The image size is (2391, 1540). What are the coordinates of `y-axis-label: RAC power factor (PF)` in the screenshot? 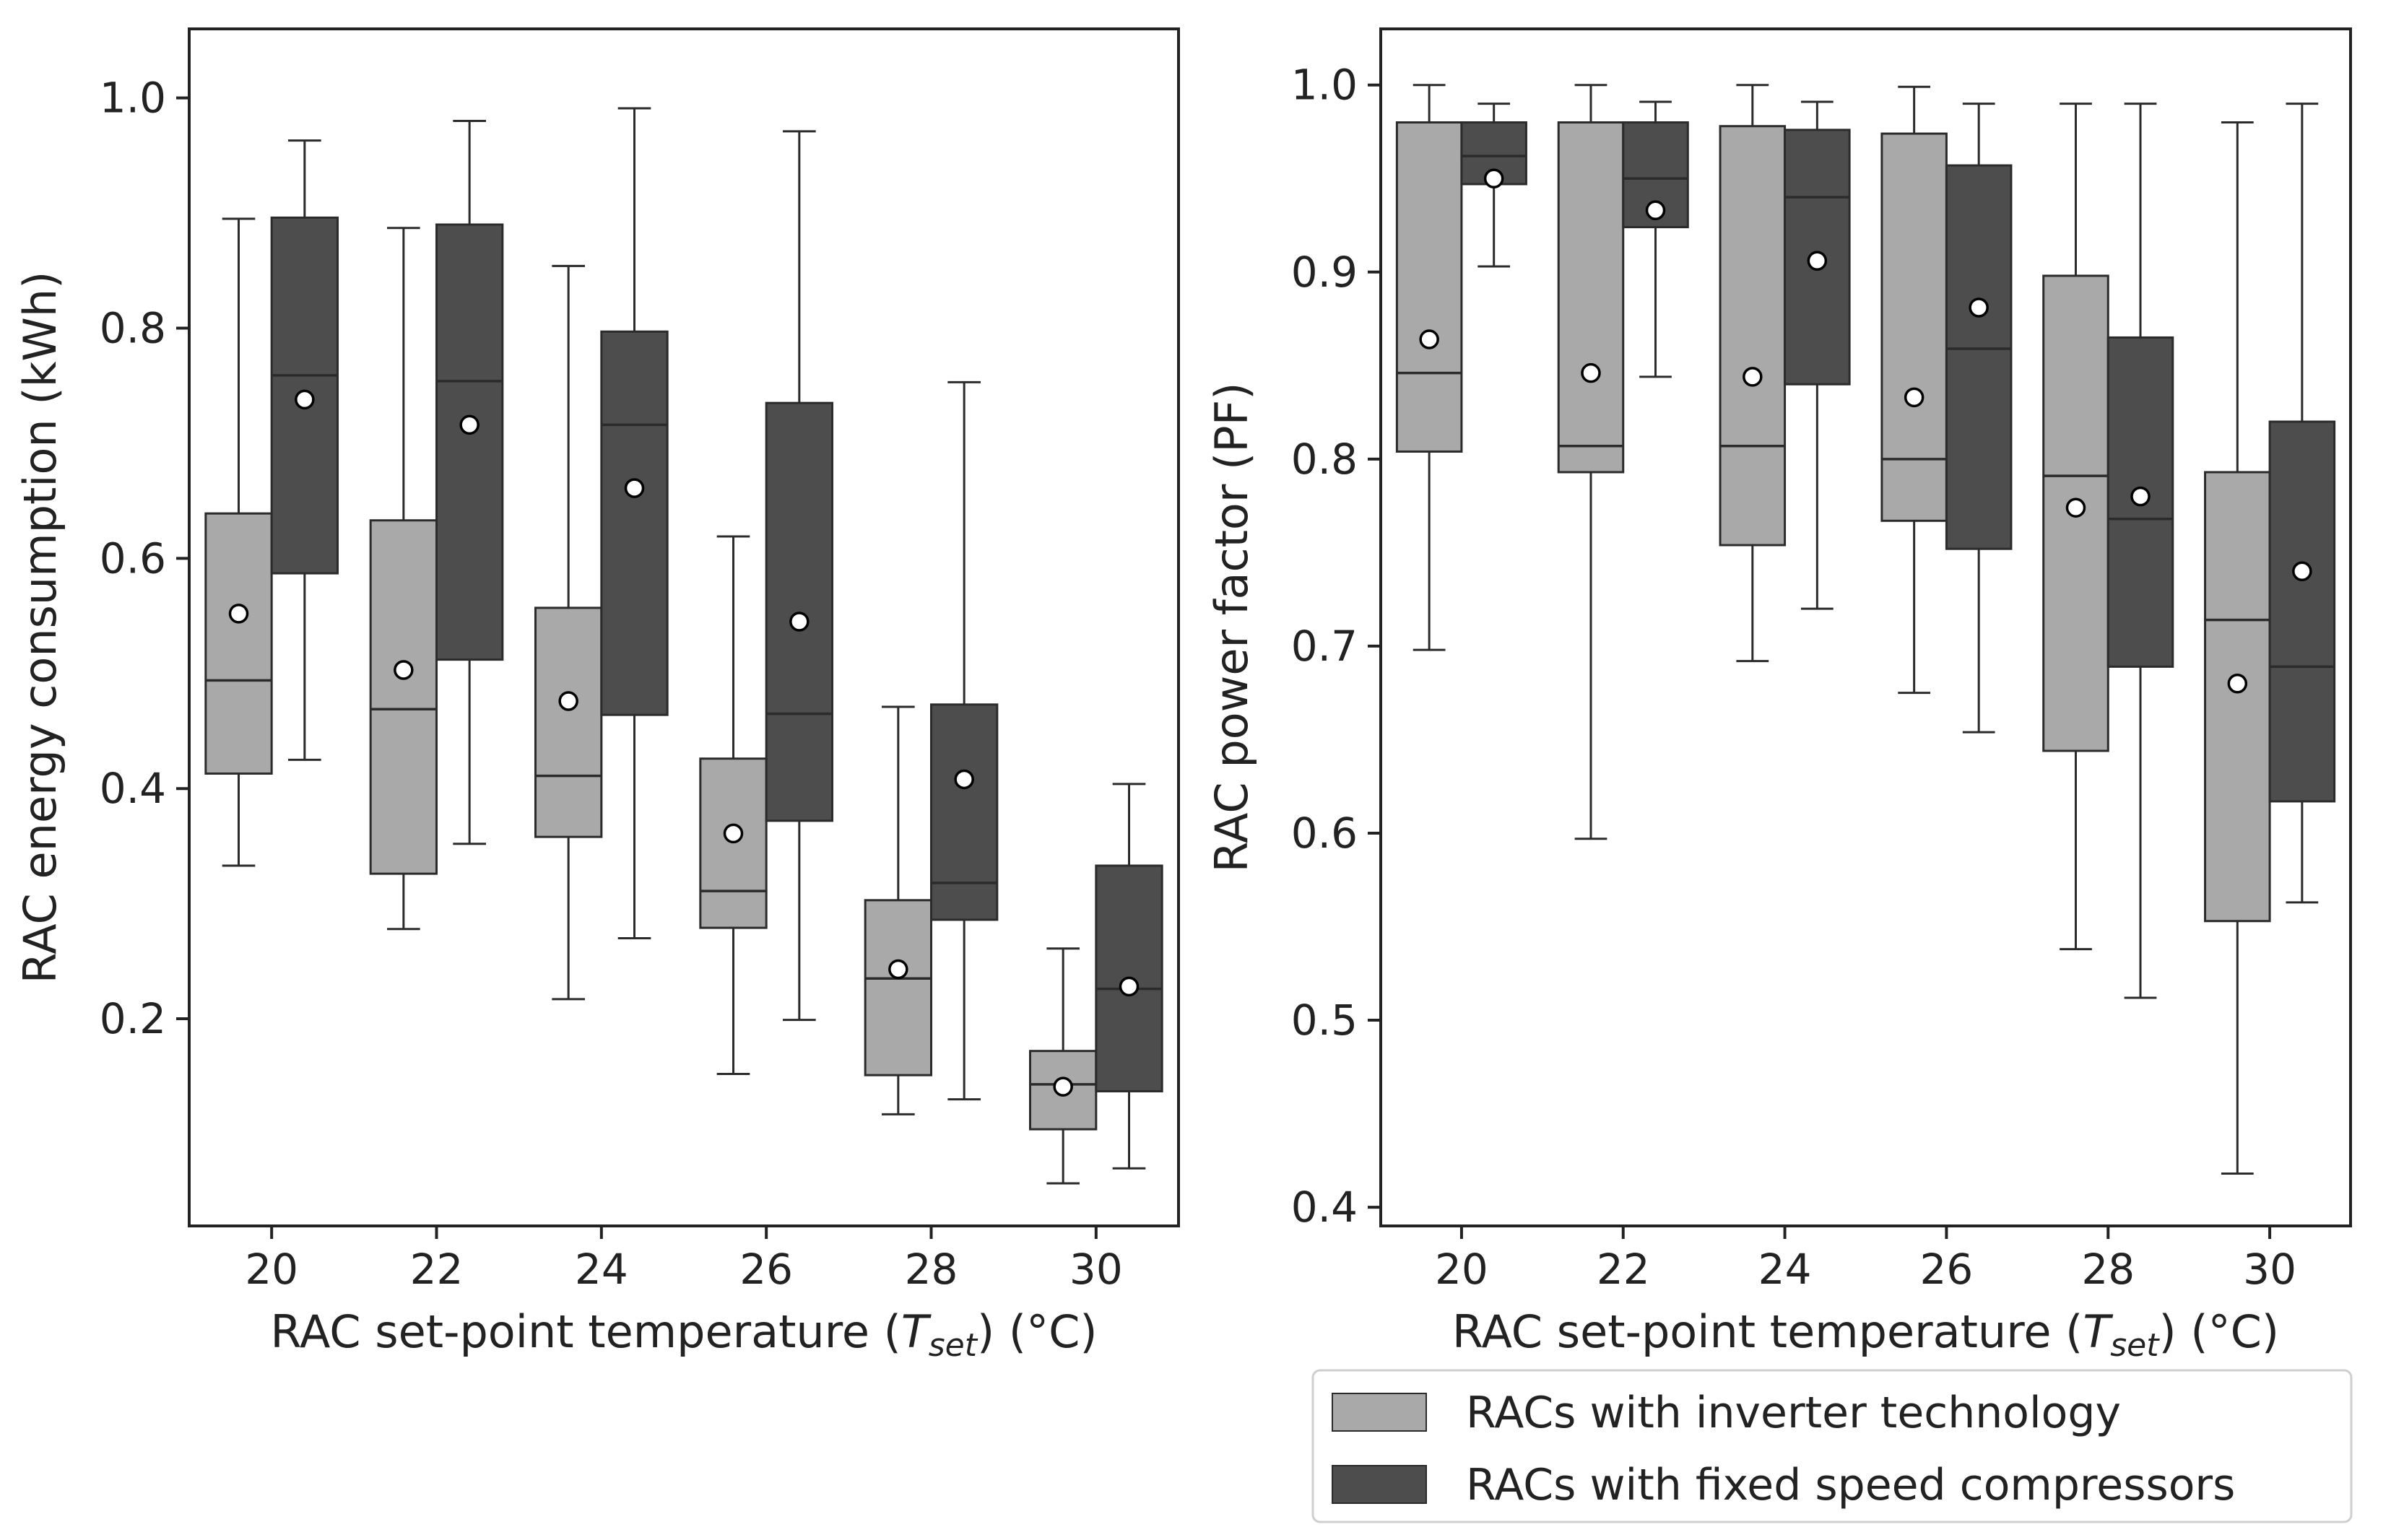 It's located at (1231, 627).